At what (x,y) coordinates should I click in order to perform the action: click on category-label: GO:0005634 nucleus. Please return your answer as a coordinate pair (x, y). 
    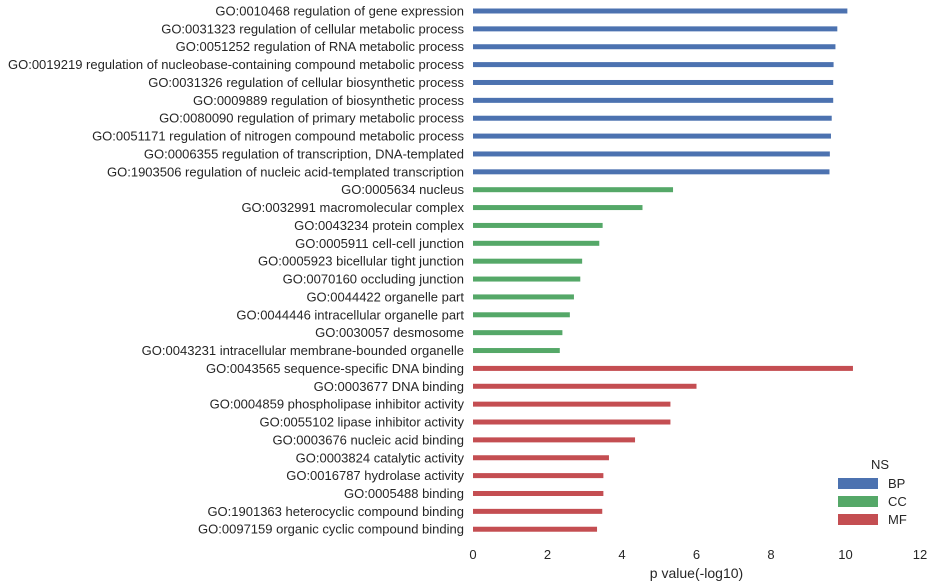
    Looking at the image, I should click on (402, 189).